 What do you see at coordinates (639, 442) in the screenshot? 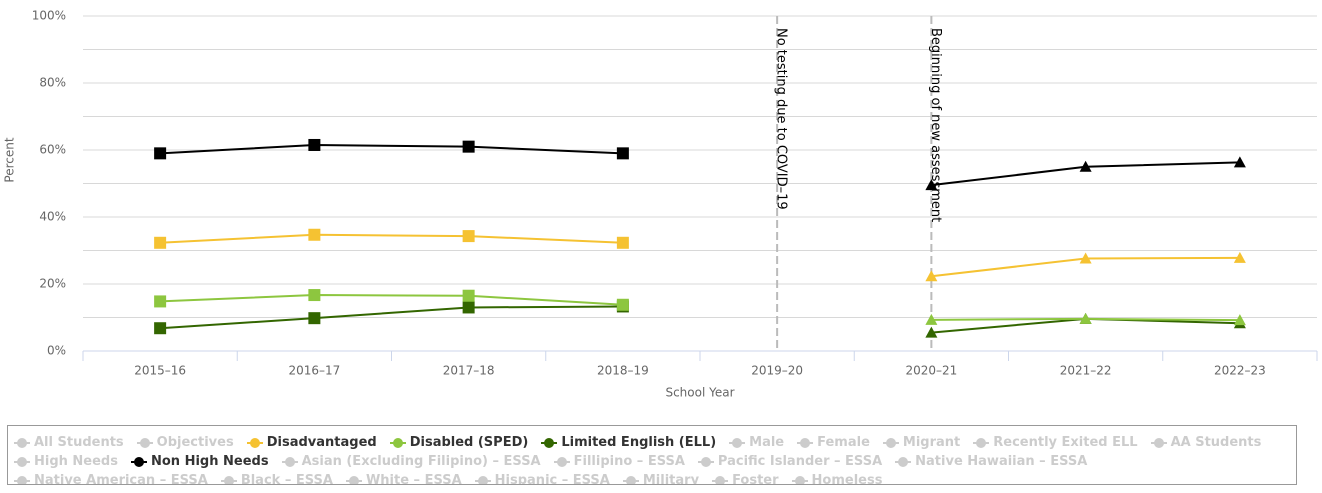
I see `legend-label: Limited English (ELL)` at bounding box center [639, 442].